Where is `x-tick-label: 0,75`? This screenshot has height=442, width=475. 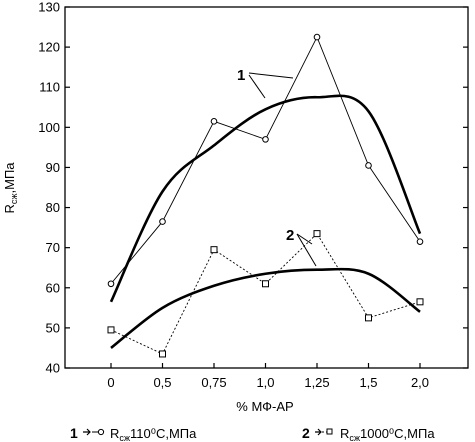 x-tick-label: 0,75 is located at coordinates (213, 382).